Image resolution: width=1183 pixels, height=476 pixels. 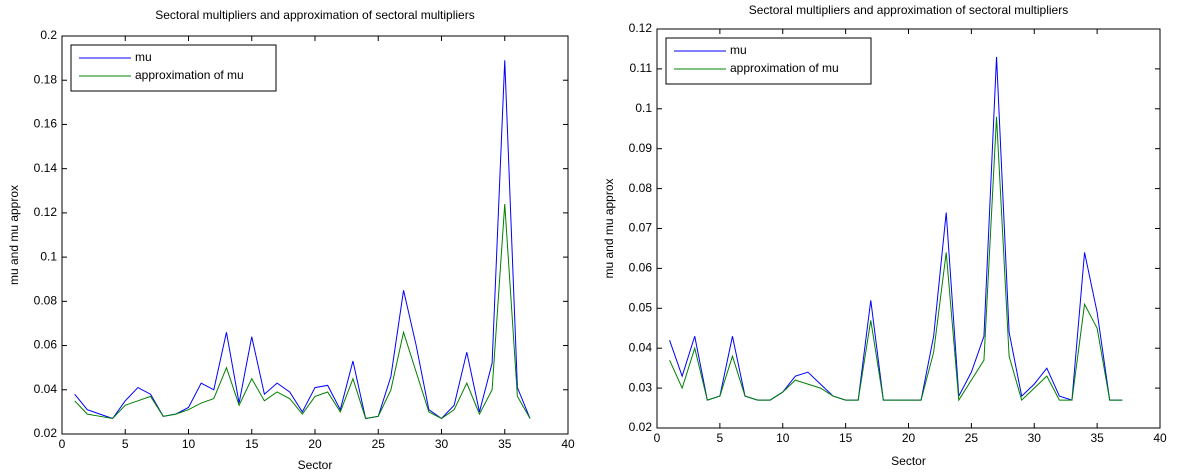 What do you see at coordinates (641, 228) in the screenshot?
I see `y-tick-label: 0.07` at bounding box center [641, 228].